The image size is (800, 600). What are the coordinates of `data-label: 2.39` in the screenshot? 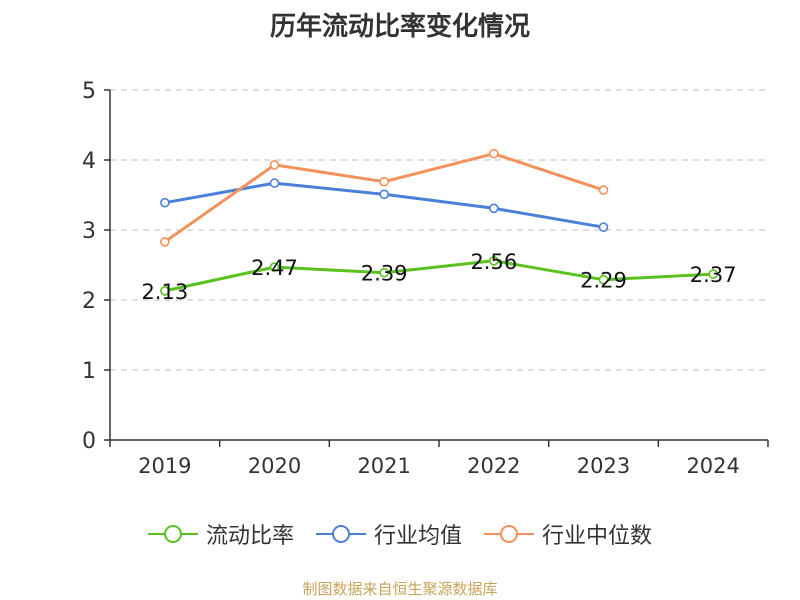 It's located at (384, 274).